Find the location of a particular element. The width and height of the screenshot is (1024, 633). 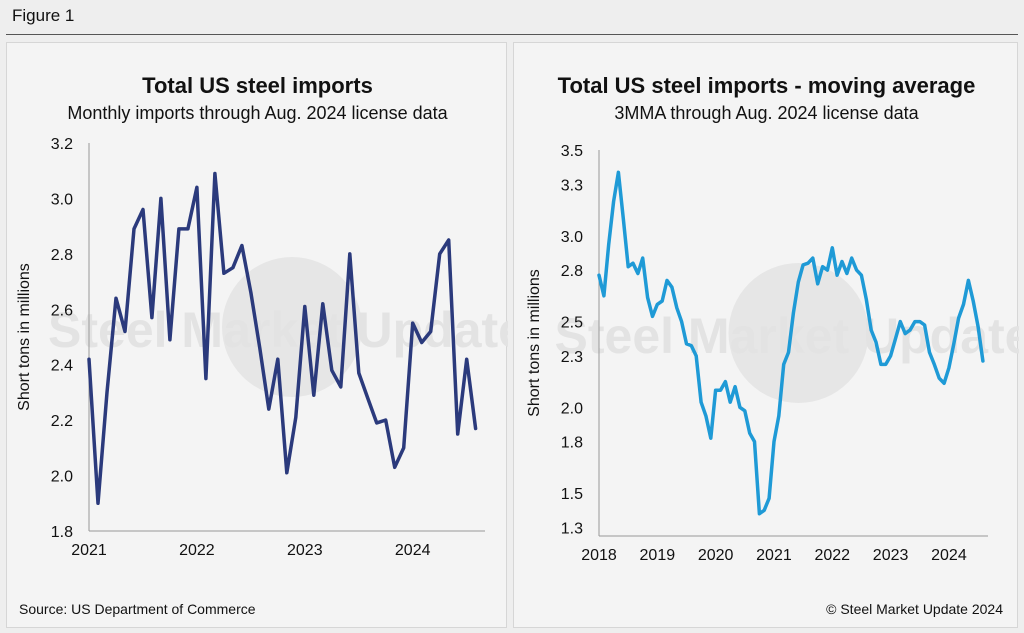

x-tick-label: 2023 is located at coordinates (891, 555).